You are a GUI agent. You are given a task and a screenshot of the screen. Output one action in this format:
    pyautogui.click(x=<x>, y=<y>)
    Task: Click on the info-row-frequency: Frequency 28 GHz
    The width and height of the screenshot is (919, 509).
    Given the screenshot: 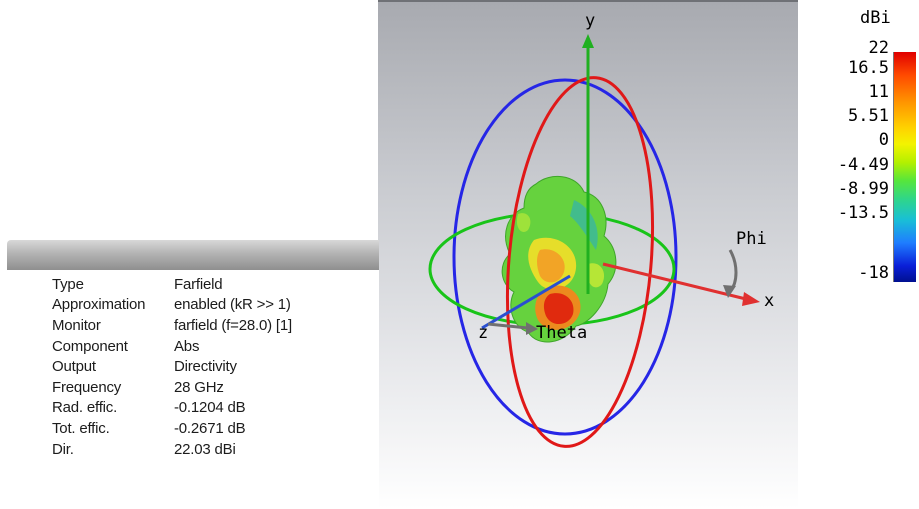 What is the action you would take?
    pyautogui.click(x=193, y=387)
    